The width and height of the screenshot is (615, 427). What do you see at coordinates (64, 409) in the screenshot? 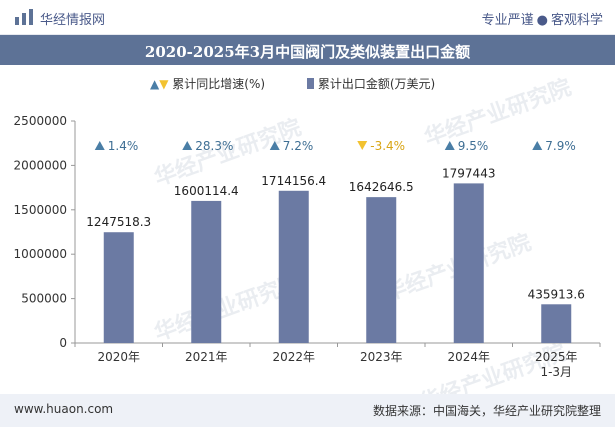
I see `footer-url: www.huaon.com` at bounding box center [64, 409].